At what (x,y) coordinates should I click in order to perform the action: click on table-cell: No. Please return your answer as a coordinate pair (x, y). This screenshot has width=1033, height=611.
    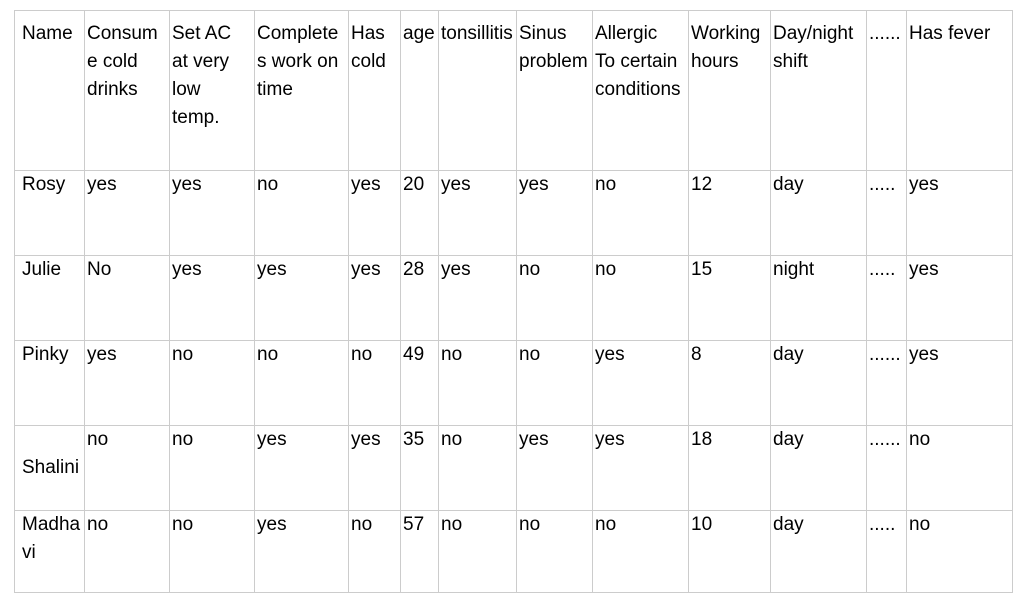
    Looking at the image, I should click on (127, 298).